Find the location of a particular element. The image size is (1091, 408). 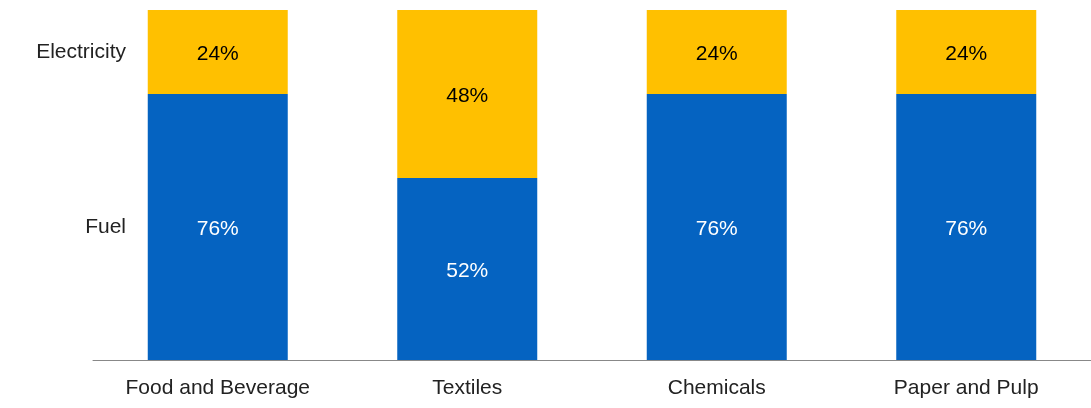

x-tick-label: Food and Beverage is located at coordinates (217, 386).